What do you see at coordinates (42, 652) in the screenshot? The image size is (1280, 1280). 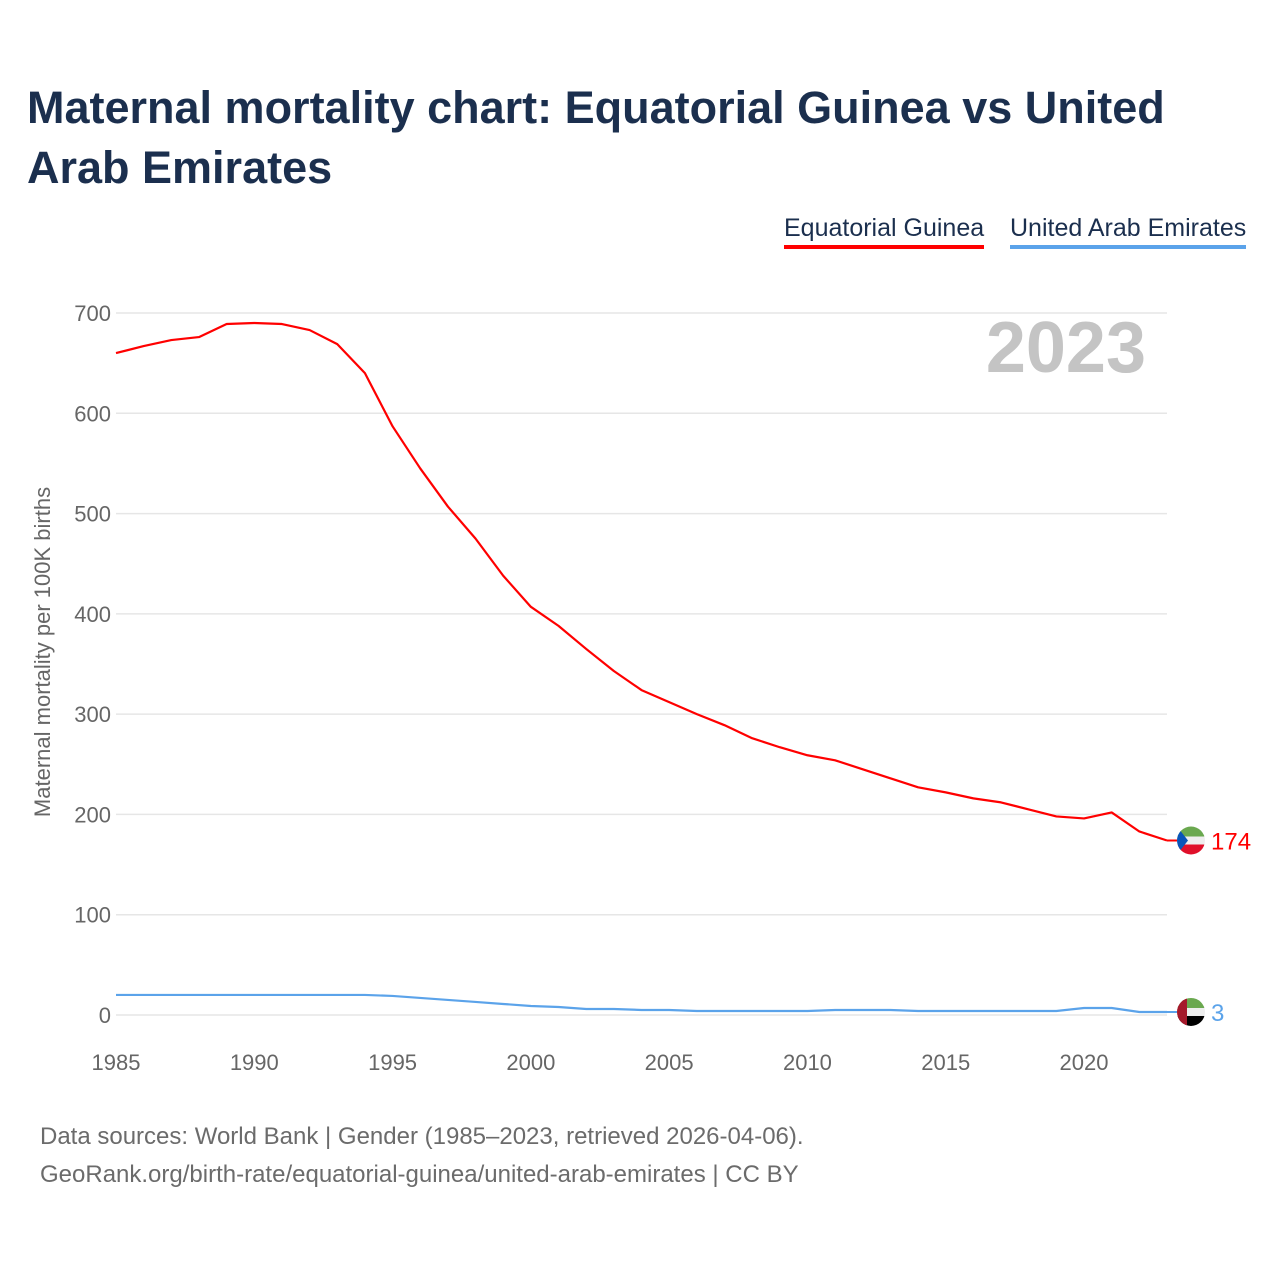 I see `y-axis-label: Maternal mortality per 100K births` at bounding box center [42, 652].